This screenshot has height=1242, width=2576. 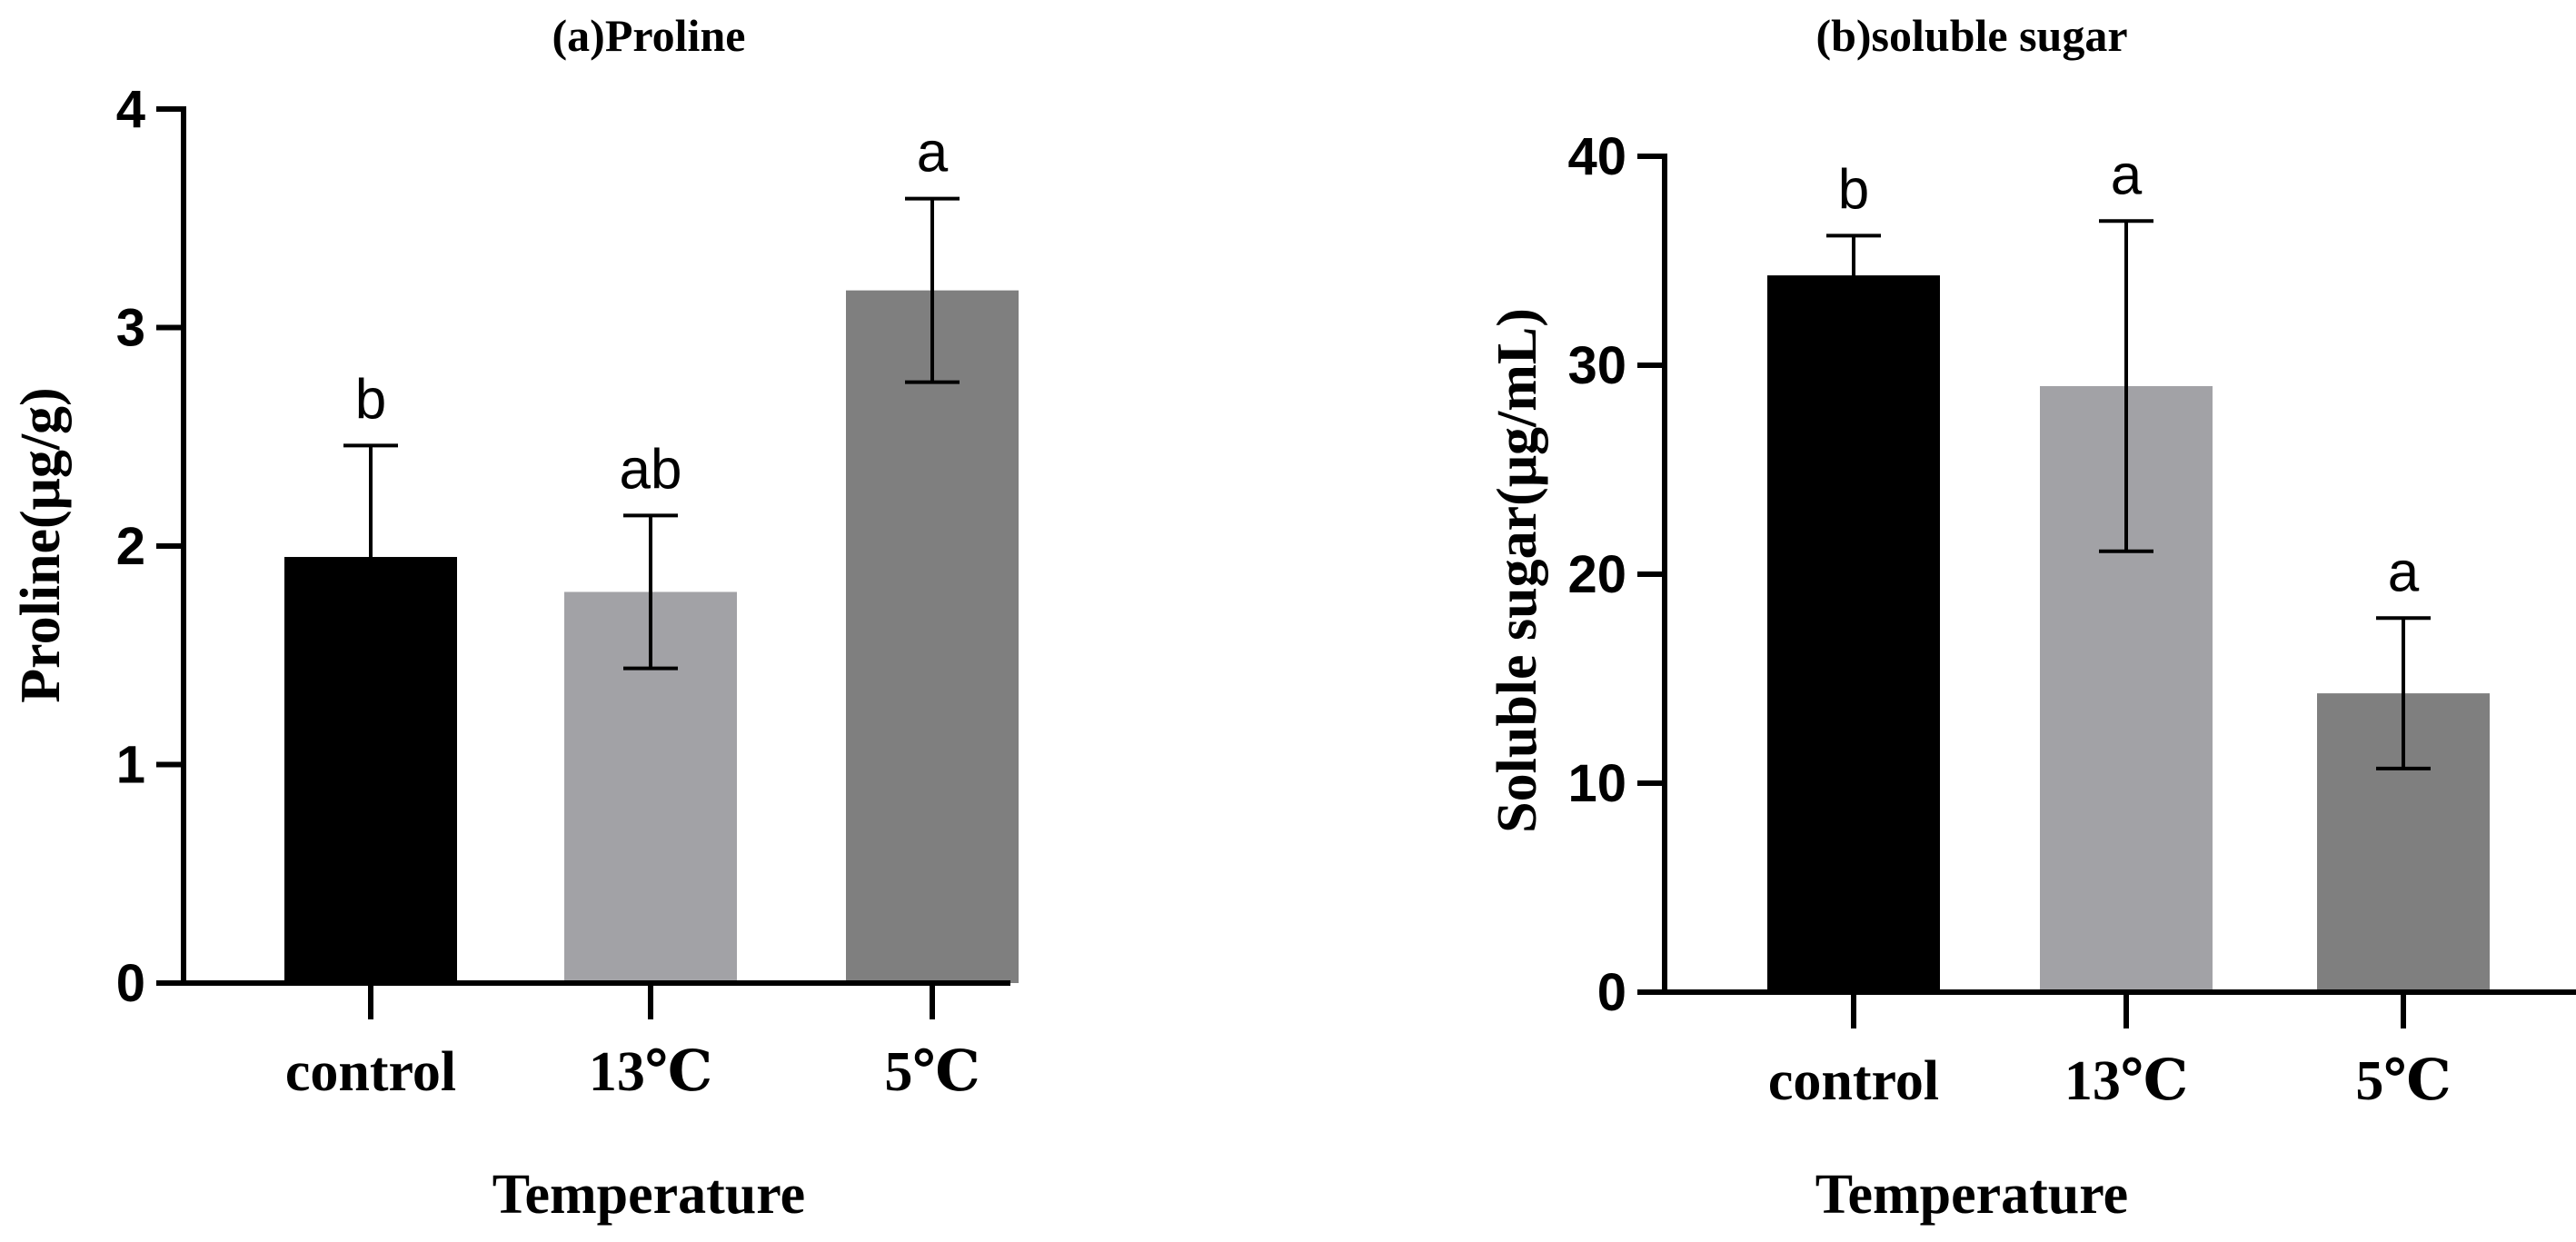 I want to click on significance-label-1: a, so click(x=2127, y=175).